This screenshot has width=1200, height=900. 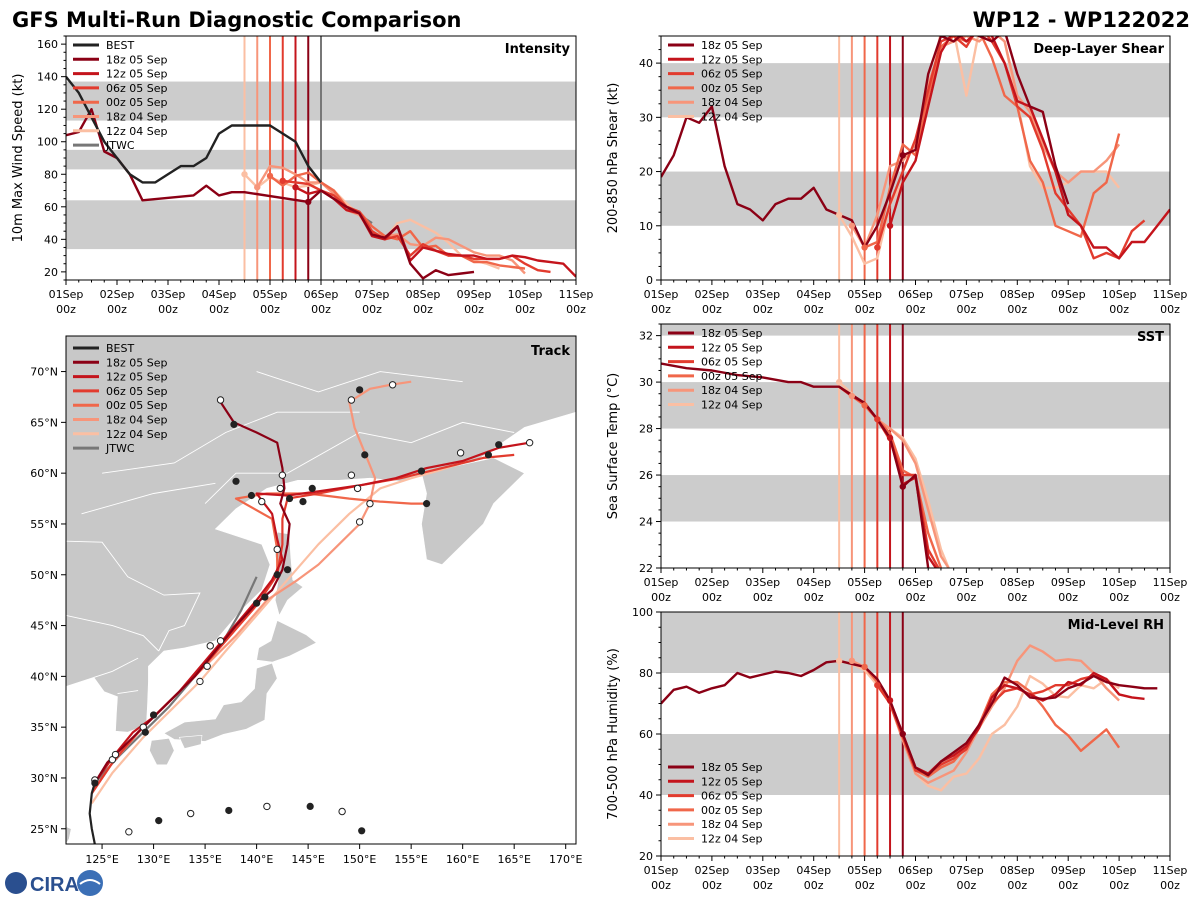 I want to click on sst-legend-label: 06z 05 Sep, so click(x=732, y=362).